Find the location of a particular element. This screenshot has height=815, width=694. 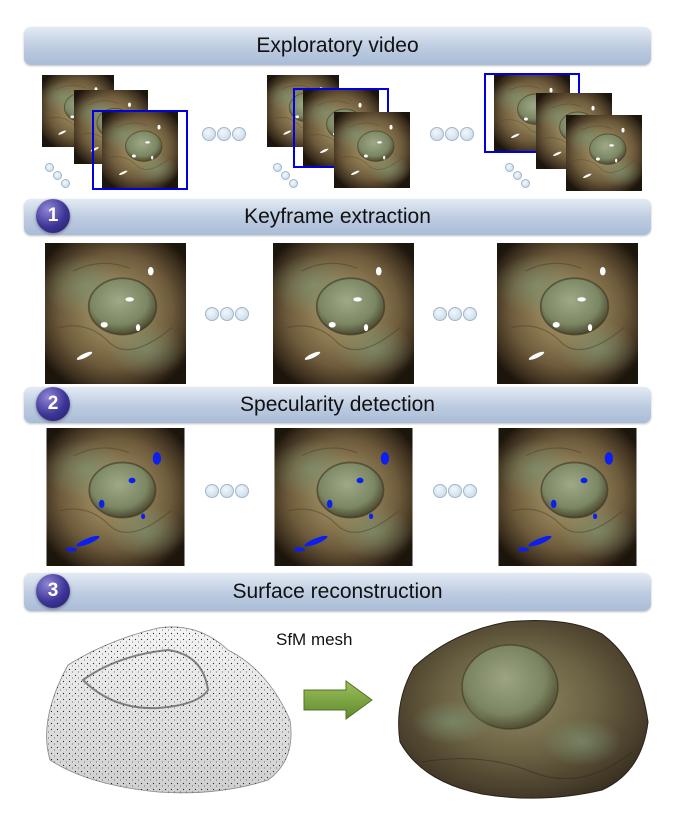

step-1-bar: Keyframe extraction is located at coordinates (337, 217).